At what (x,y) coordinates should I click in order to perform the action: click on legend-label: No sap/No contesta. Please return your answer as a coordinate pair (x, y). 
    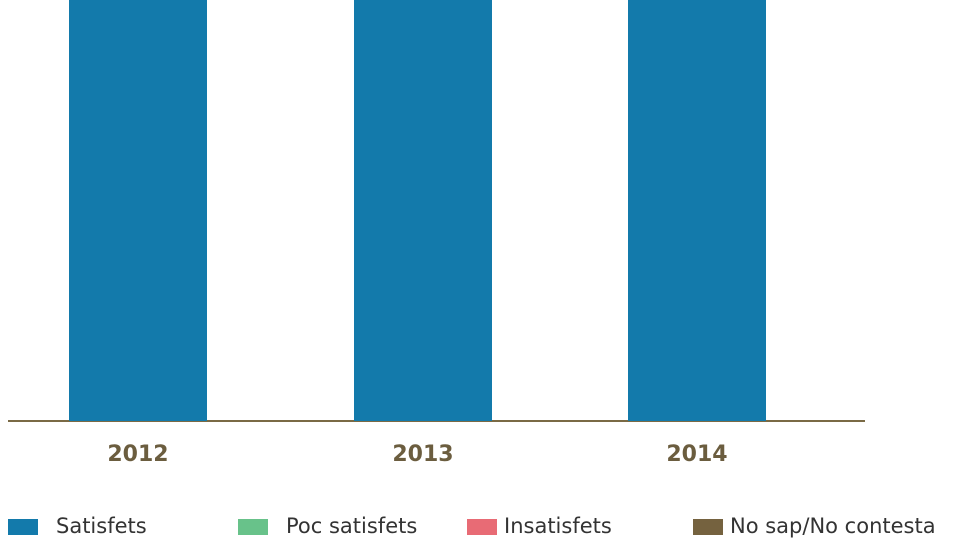
    Looking at the image, I should click on (833, 526).